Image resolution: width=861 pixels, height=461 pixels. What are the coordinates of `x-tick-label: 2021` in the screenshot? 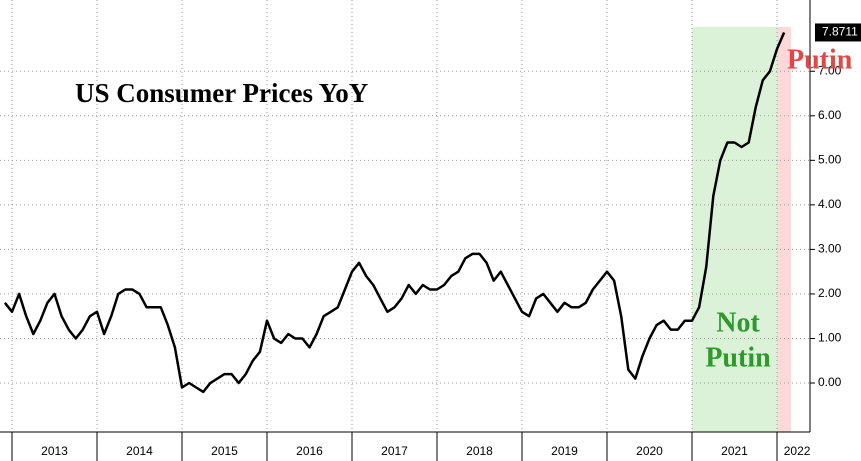 It's located at (734, 451).